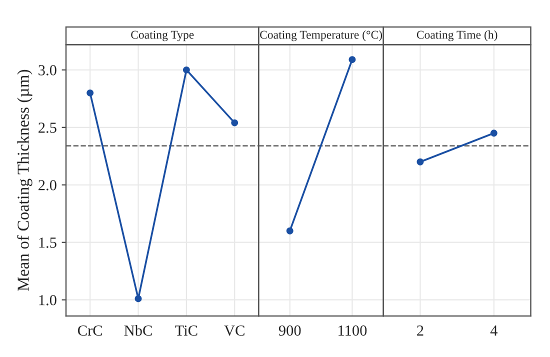  I want to click on chart-title: Coating Time (h), so click(457, 36).